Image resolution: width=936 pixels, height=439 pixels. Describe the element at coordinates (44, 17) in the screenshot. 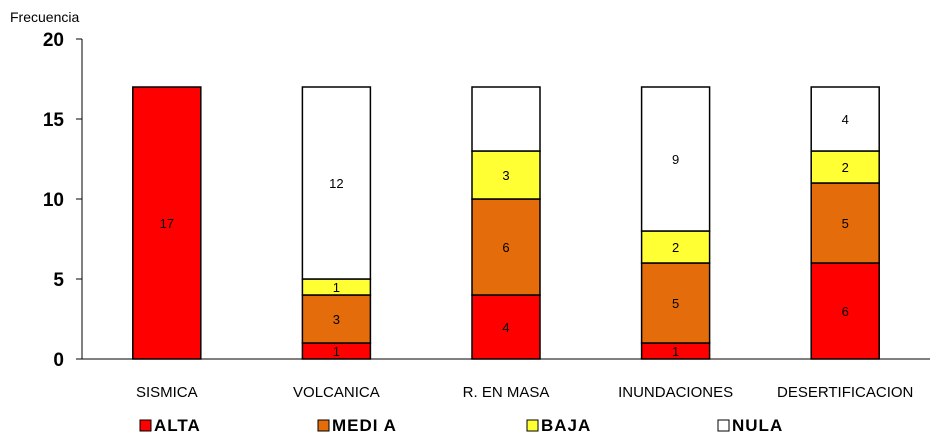

I see `y-axis-label: Frecuencia` at that location.